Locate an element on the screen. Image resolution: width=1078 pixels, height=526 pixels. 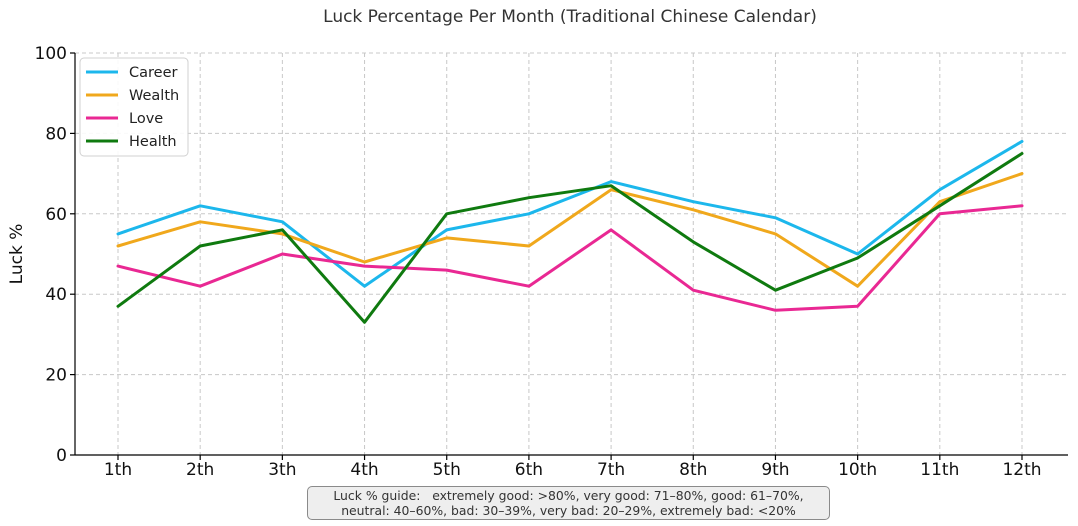
x-tick-label: 10th is located at coordinates (857, 470).